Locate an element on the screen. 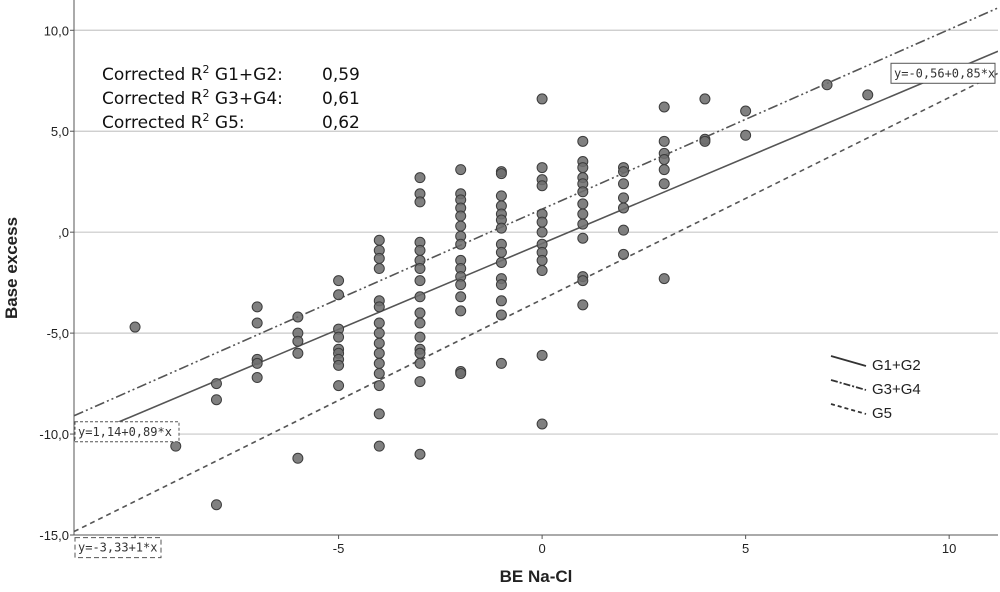 Image resolution: width=1000 pixels, height=592 pixels. equation-label: y=1,14+0,89*x is located at coordinates (127, 432).